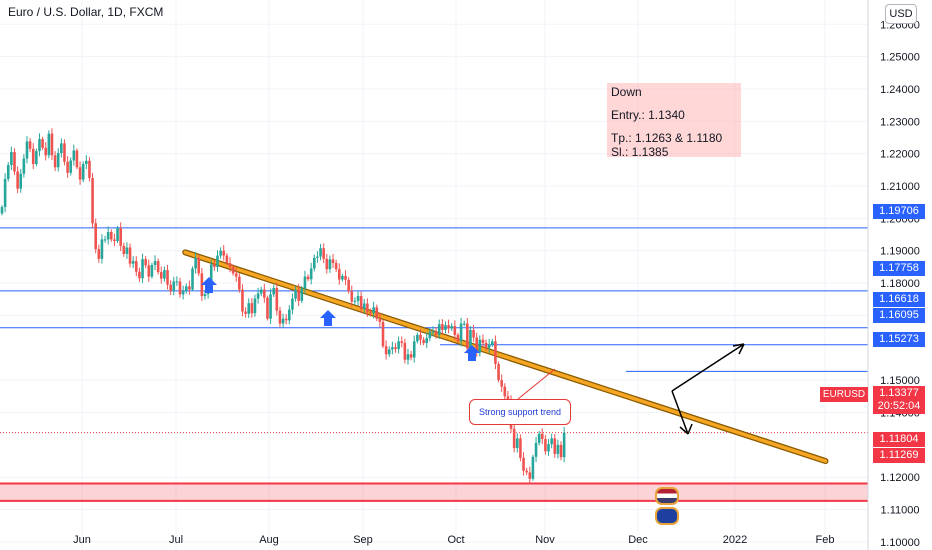  What do you see at coordinates (434, 492) in the screenshot?
I see `zone-fill` at bounding box center [434, 492].